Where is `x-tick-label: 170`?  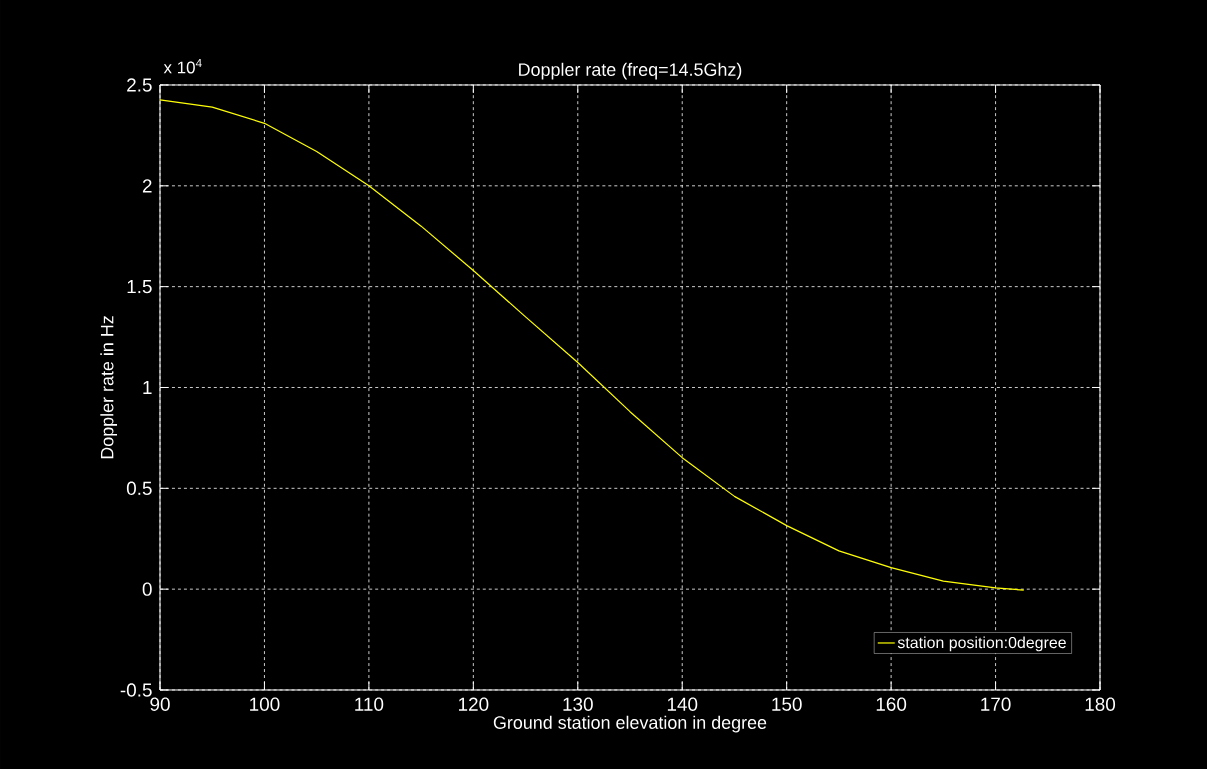
x-tick-label: 170 is located at coordinates (996, 704).